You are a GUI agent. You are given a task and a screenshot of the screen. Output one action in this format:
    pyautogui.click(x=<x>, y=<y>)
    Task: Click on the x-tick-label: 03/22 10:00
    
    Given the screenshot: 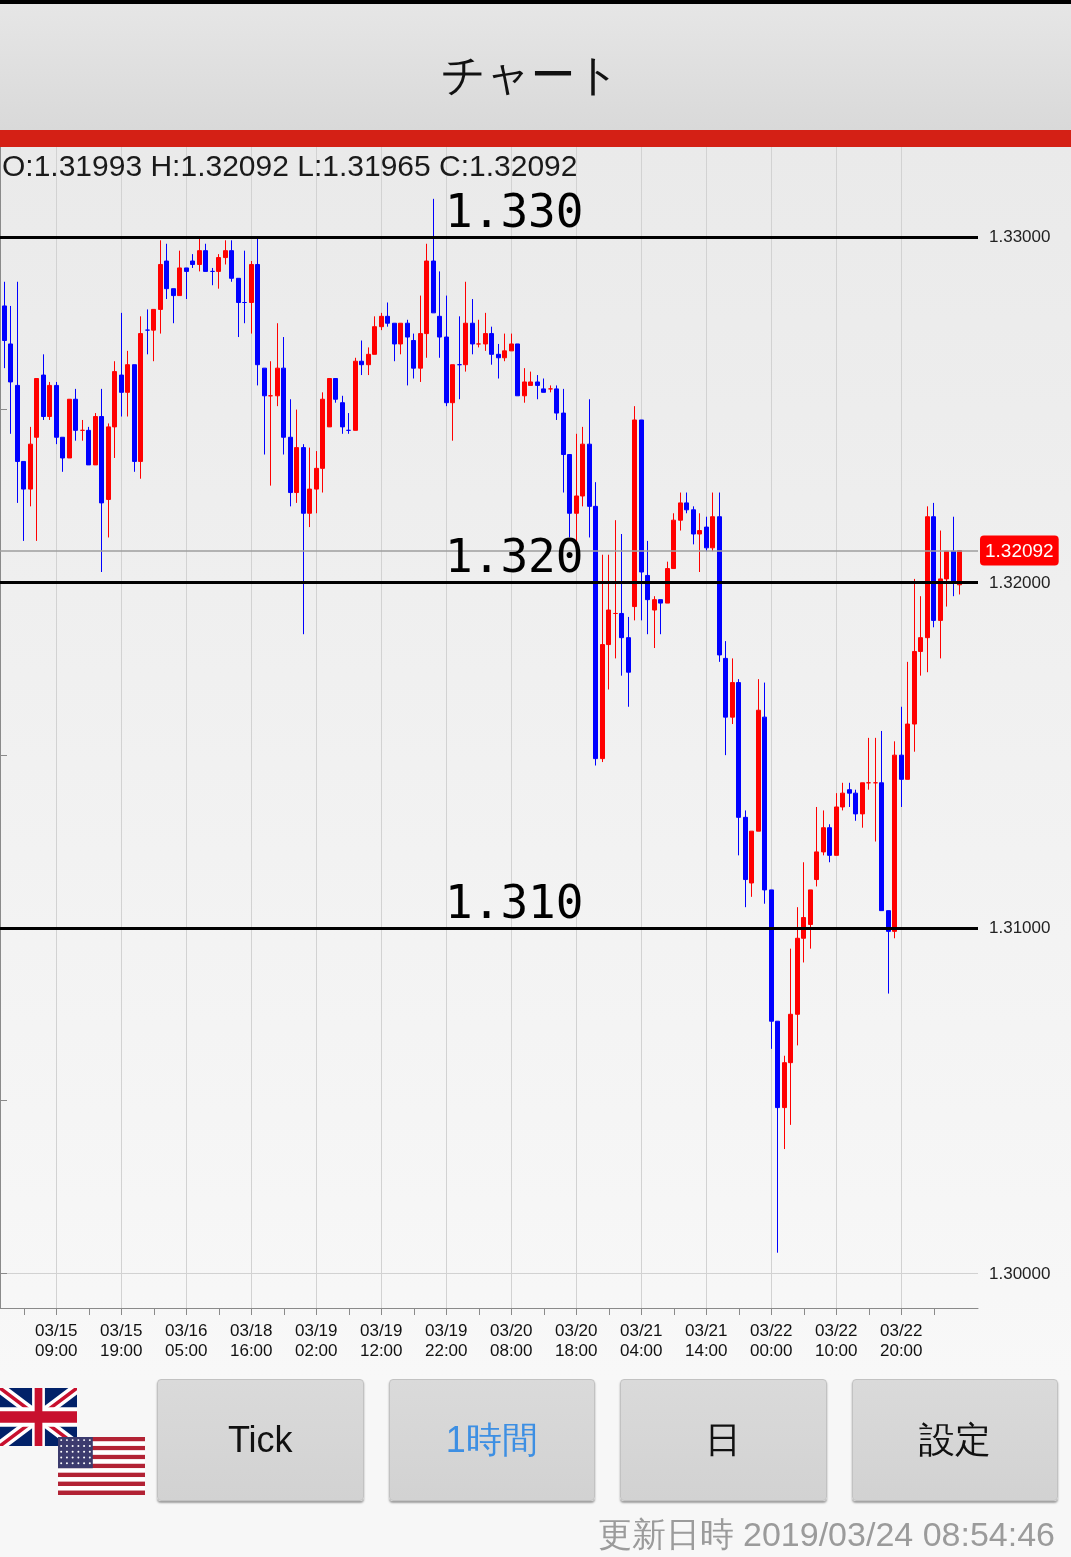 What is the action you would take?
    pyautogui.click(x=836, y=1340)
    